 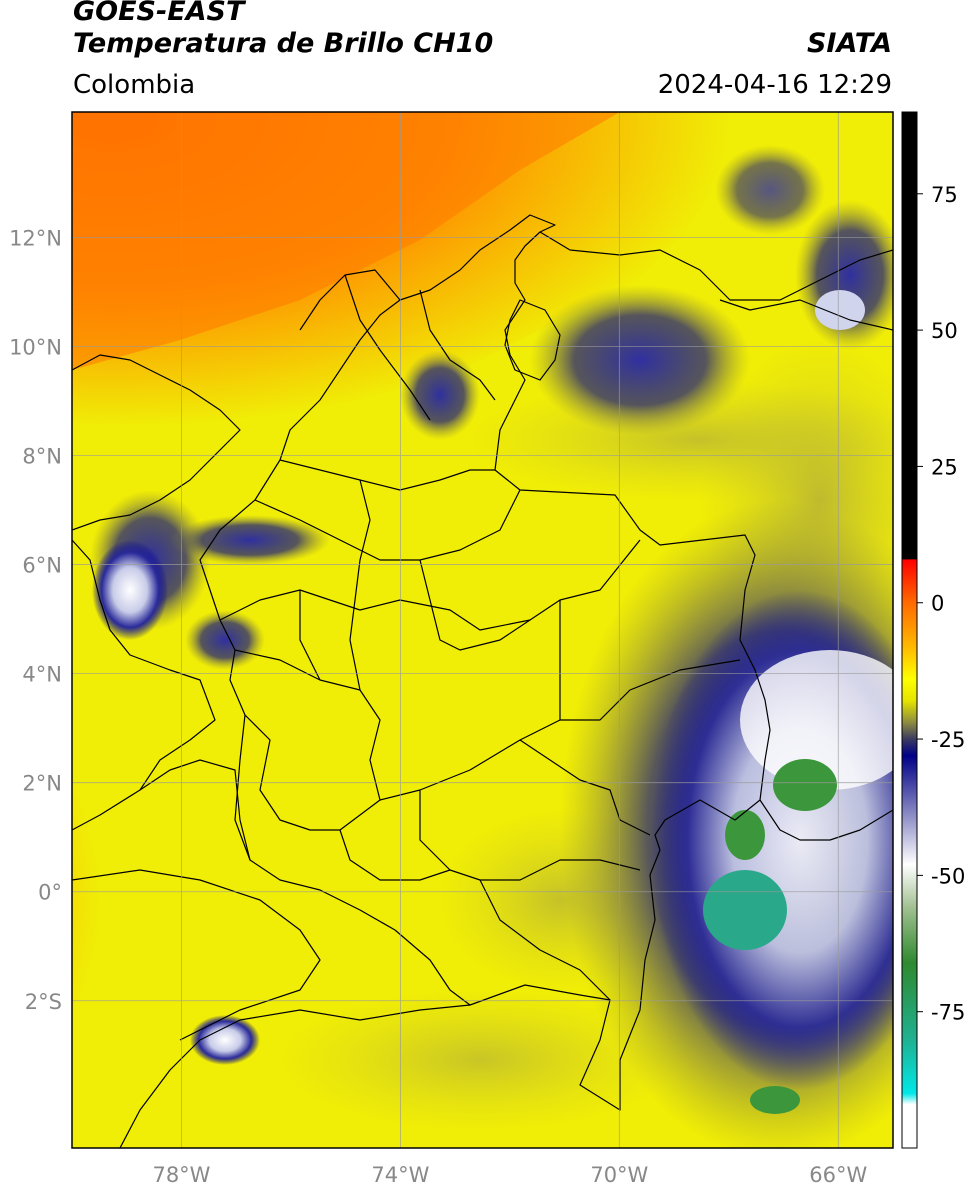 I want to click on lon-tick-label: 74°W, so click(x=400, y=1175).